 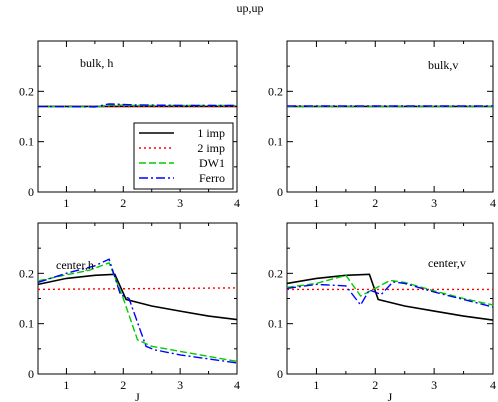 What do you see at coordinates (250, 8) in the screenshot?
I see `figure-title: up,up` at bounding box center [250, 8].